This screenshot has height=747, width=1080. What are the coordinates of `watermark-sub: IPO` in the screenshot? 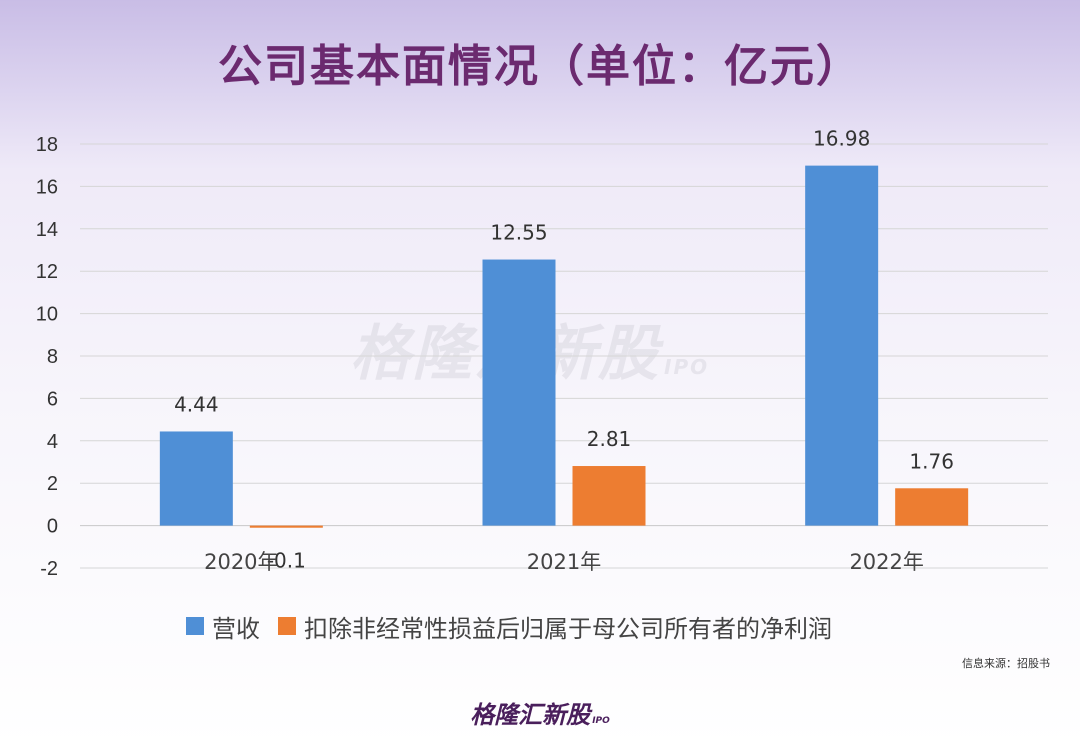 It's located at (687, 367).